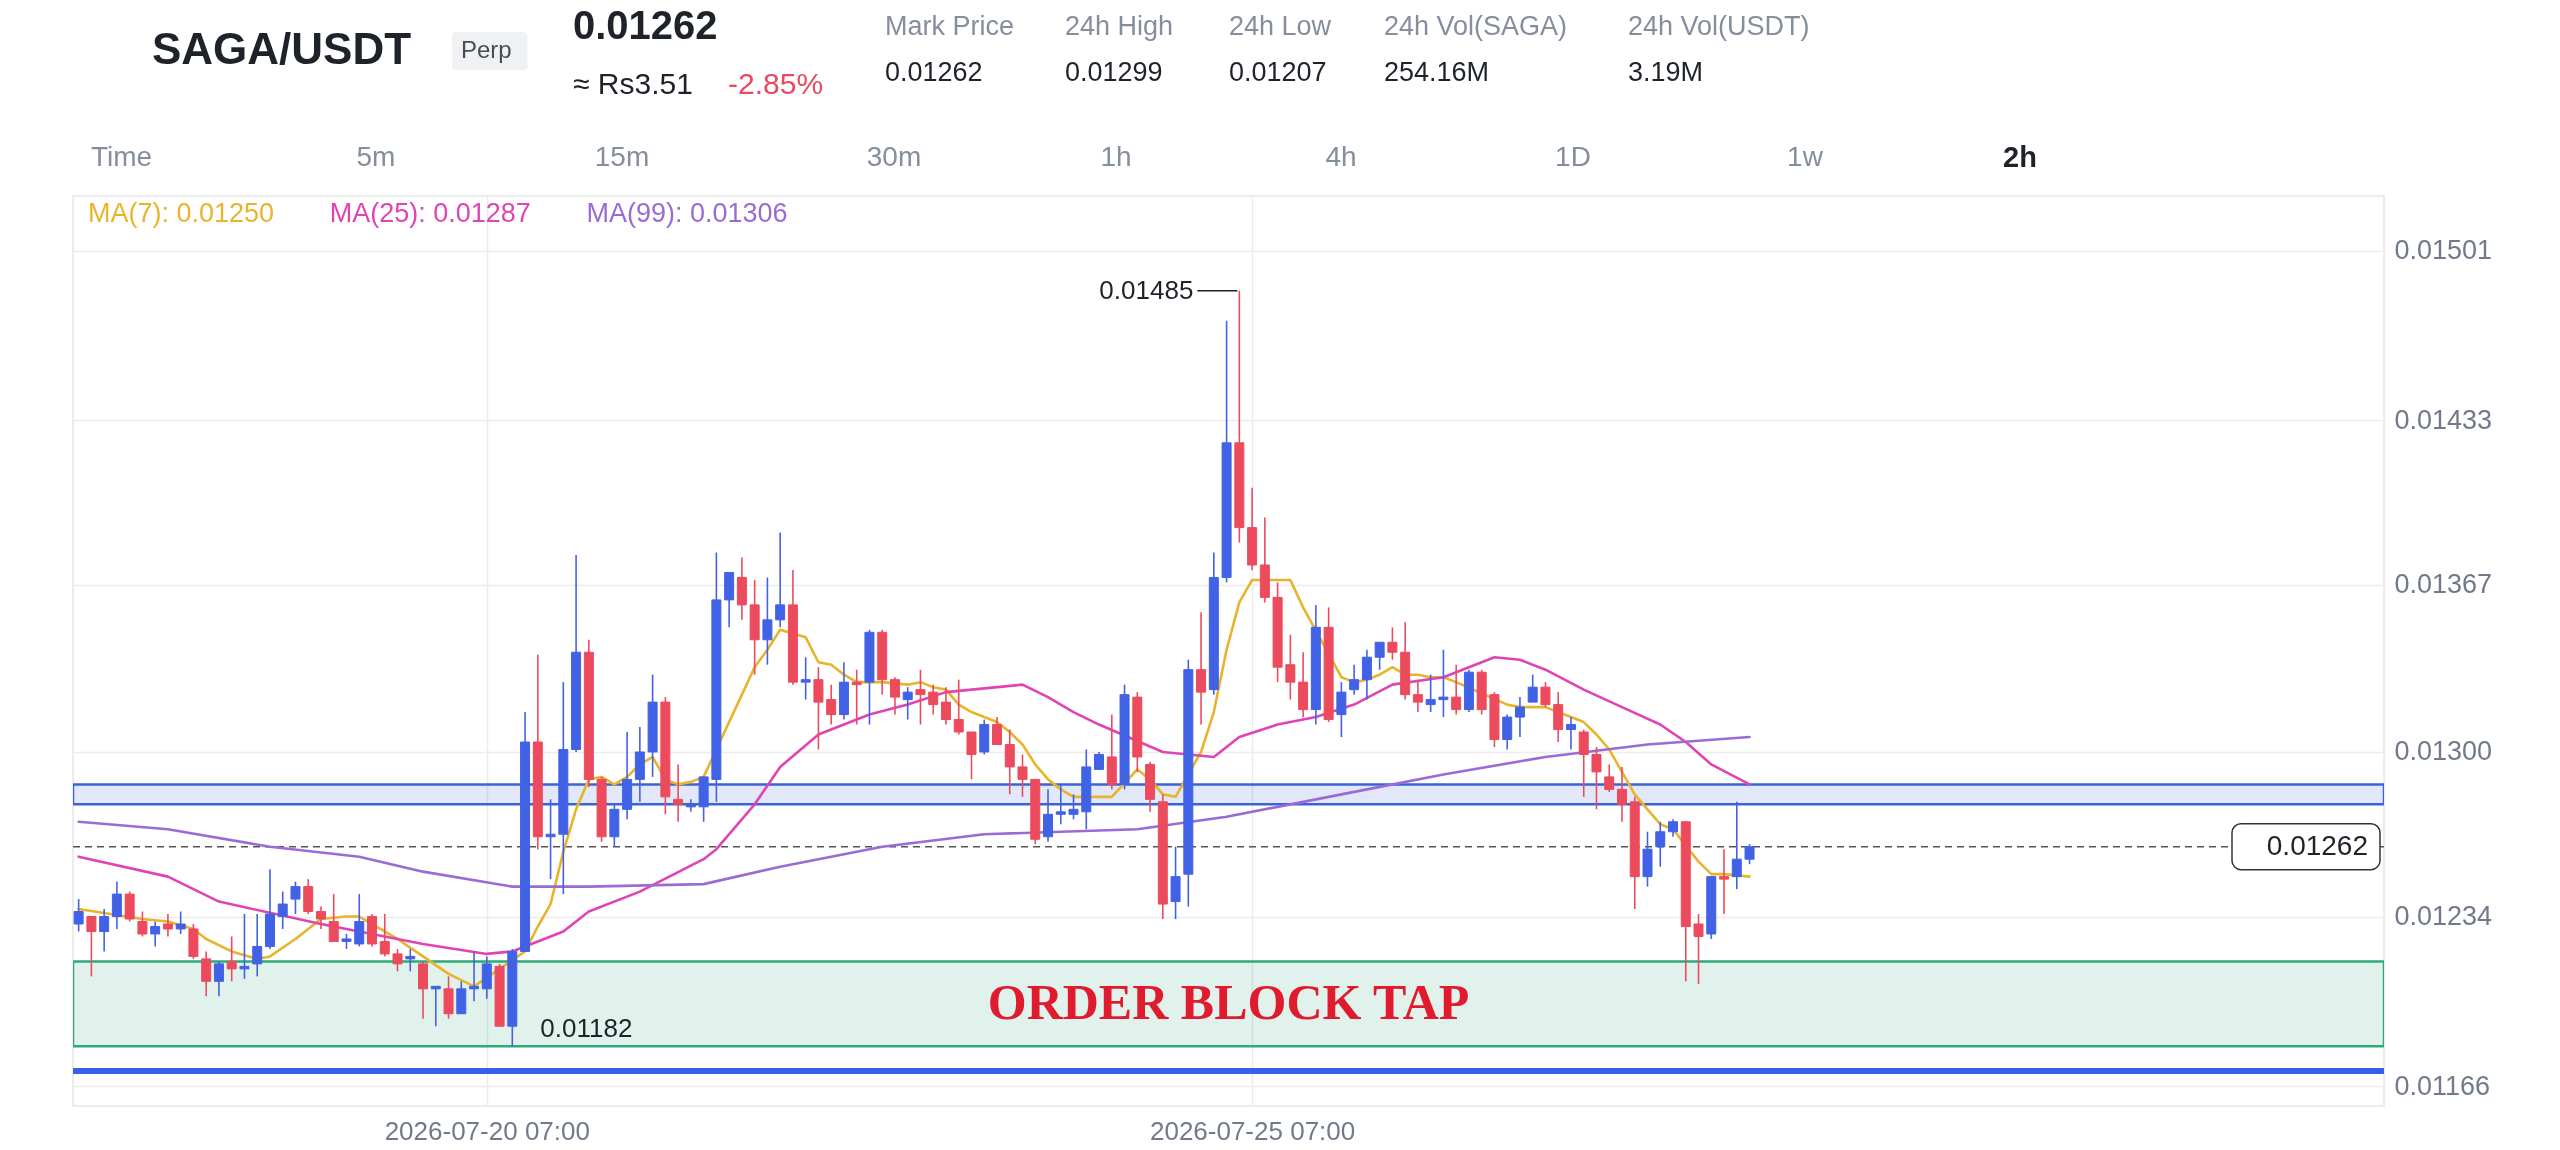 Image resolution: width=2560 pixels, height=1150 pixels. I want to click on text: Mark Price, so click(950, 26).